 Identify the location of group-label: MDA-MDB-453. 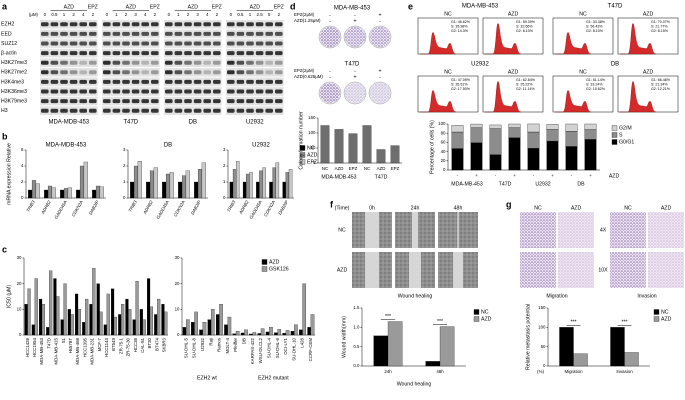
(338, 177).